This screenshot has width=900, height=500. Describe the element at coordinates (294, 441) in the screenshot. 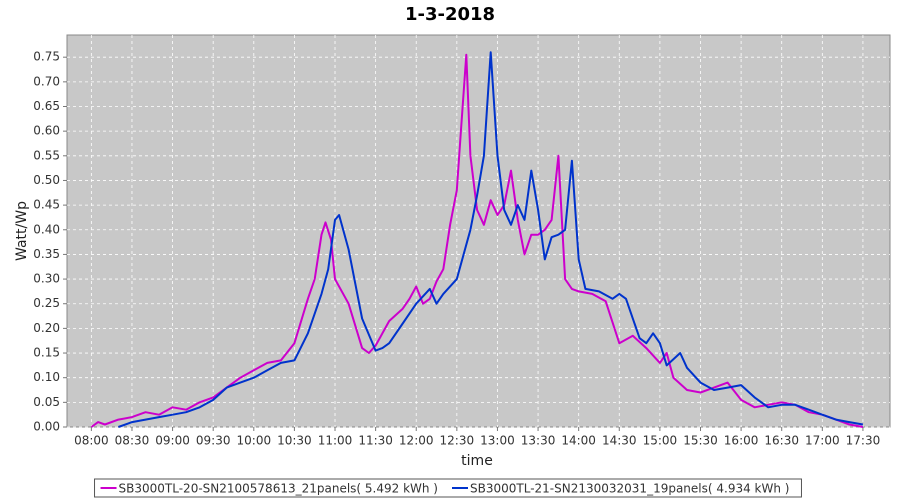

I see `x-tick-label: 10:30` at that location.